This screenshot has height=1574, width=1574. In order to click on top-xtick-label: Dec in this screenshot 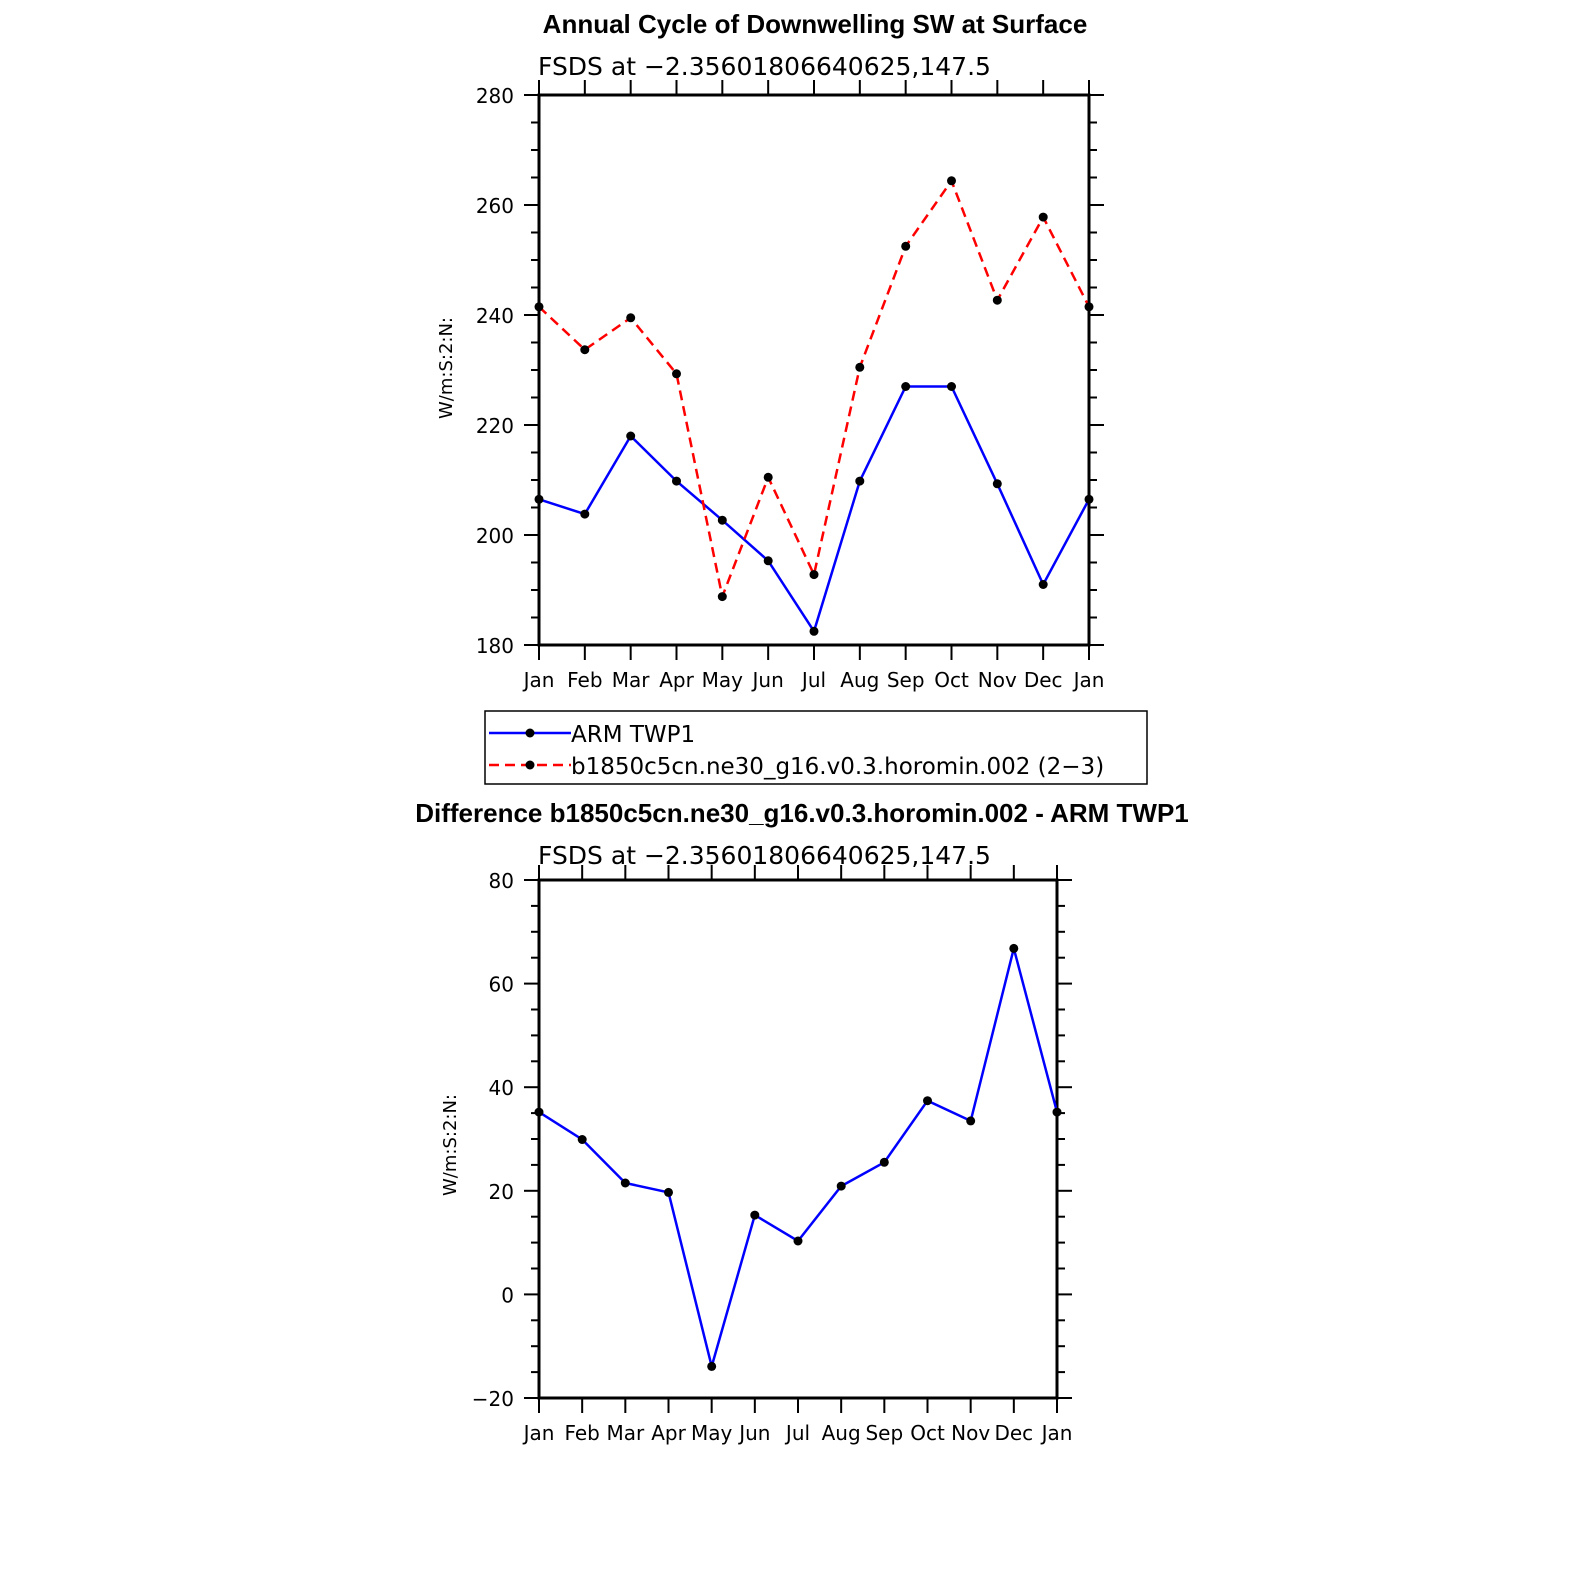, I will do `click(1043, 680)`.